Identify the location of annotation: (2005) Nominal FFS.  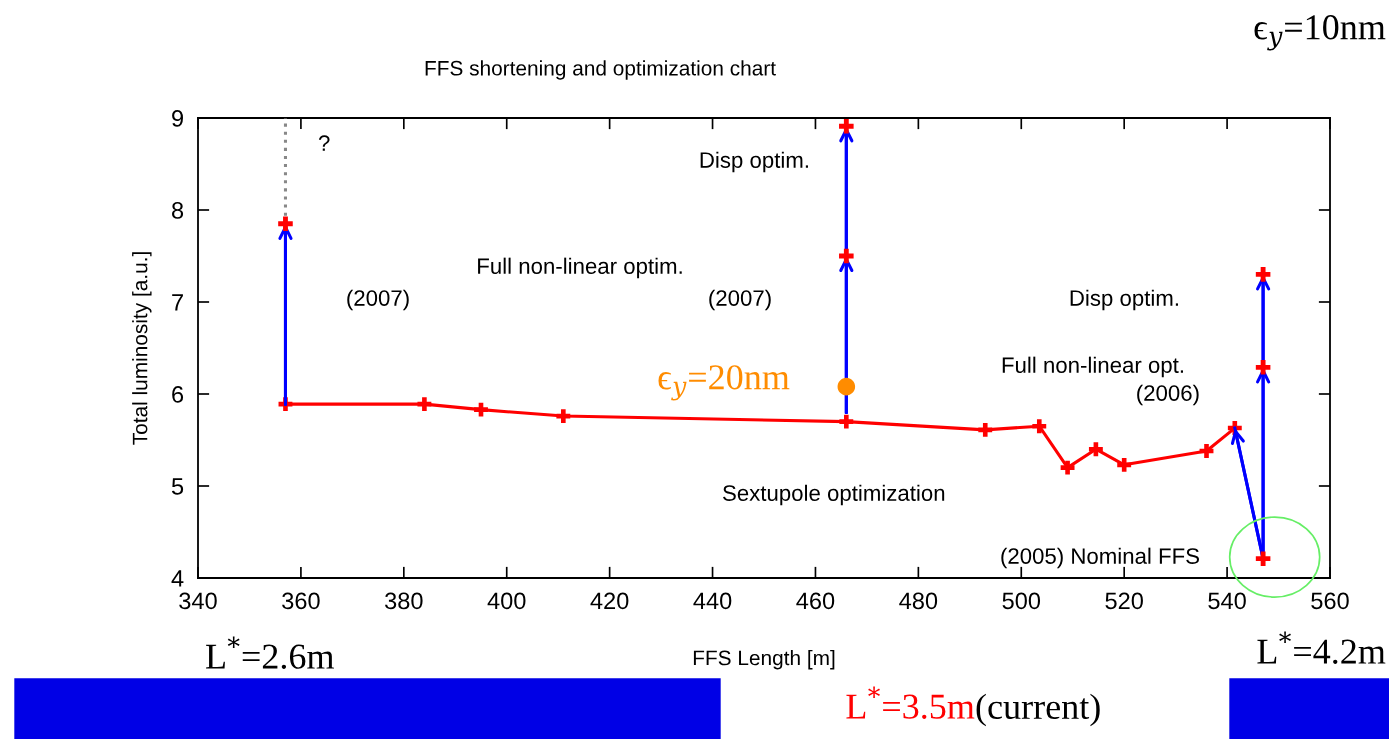
(1100, 558).